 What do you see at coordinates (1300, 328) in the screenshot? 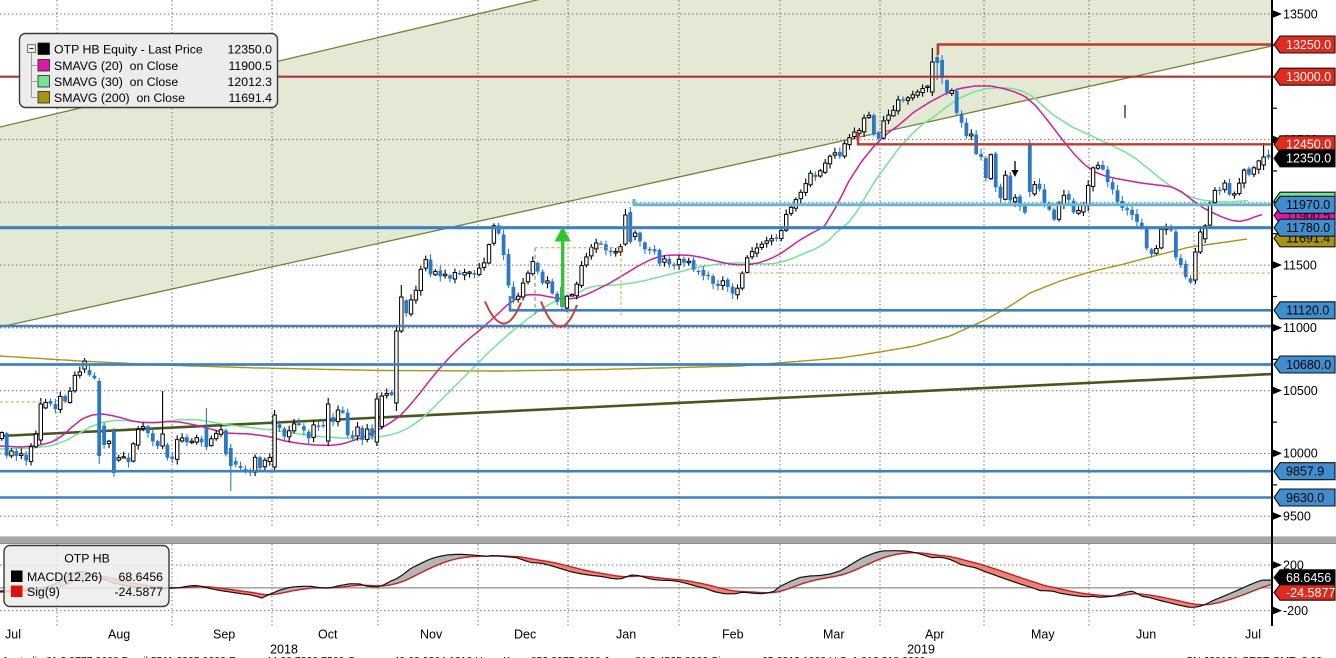
I see `svg-text: 11000` at bounding box center [1300, 328].